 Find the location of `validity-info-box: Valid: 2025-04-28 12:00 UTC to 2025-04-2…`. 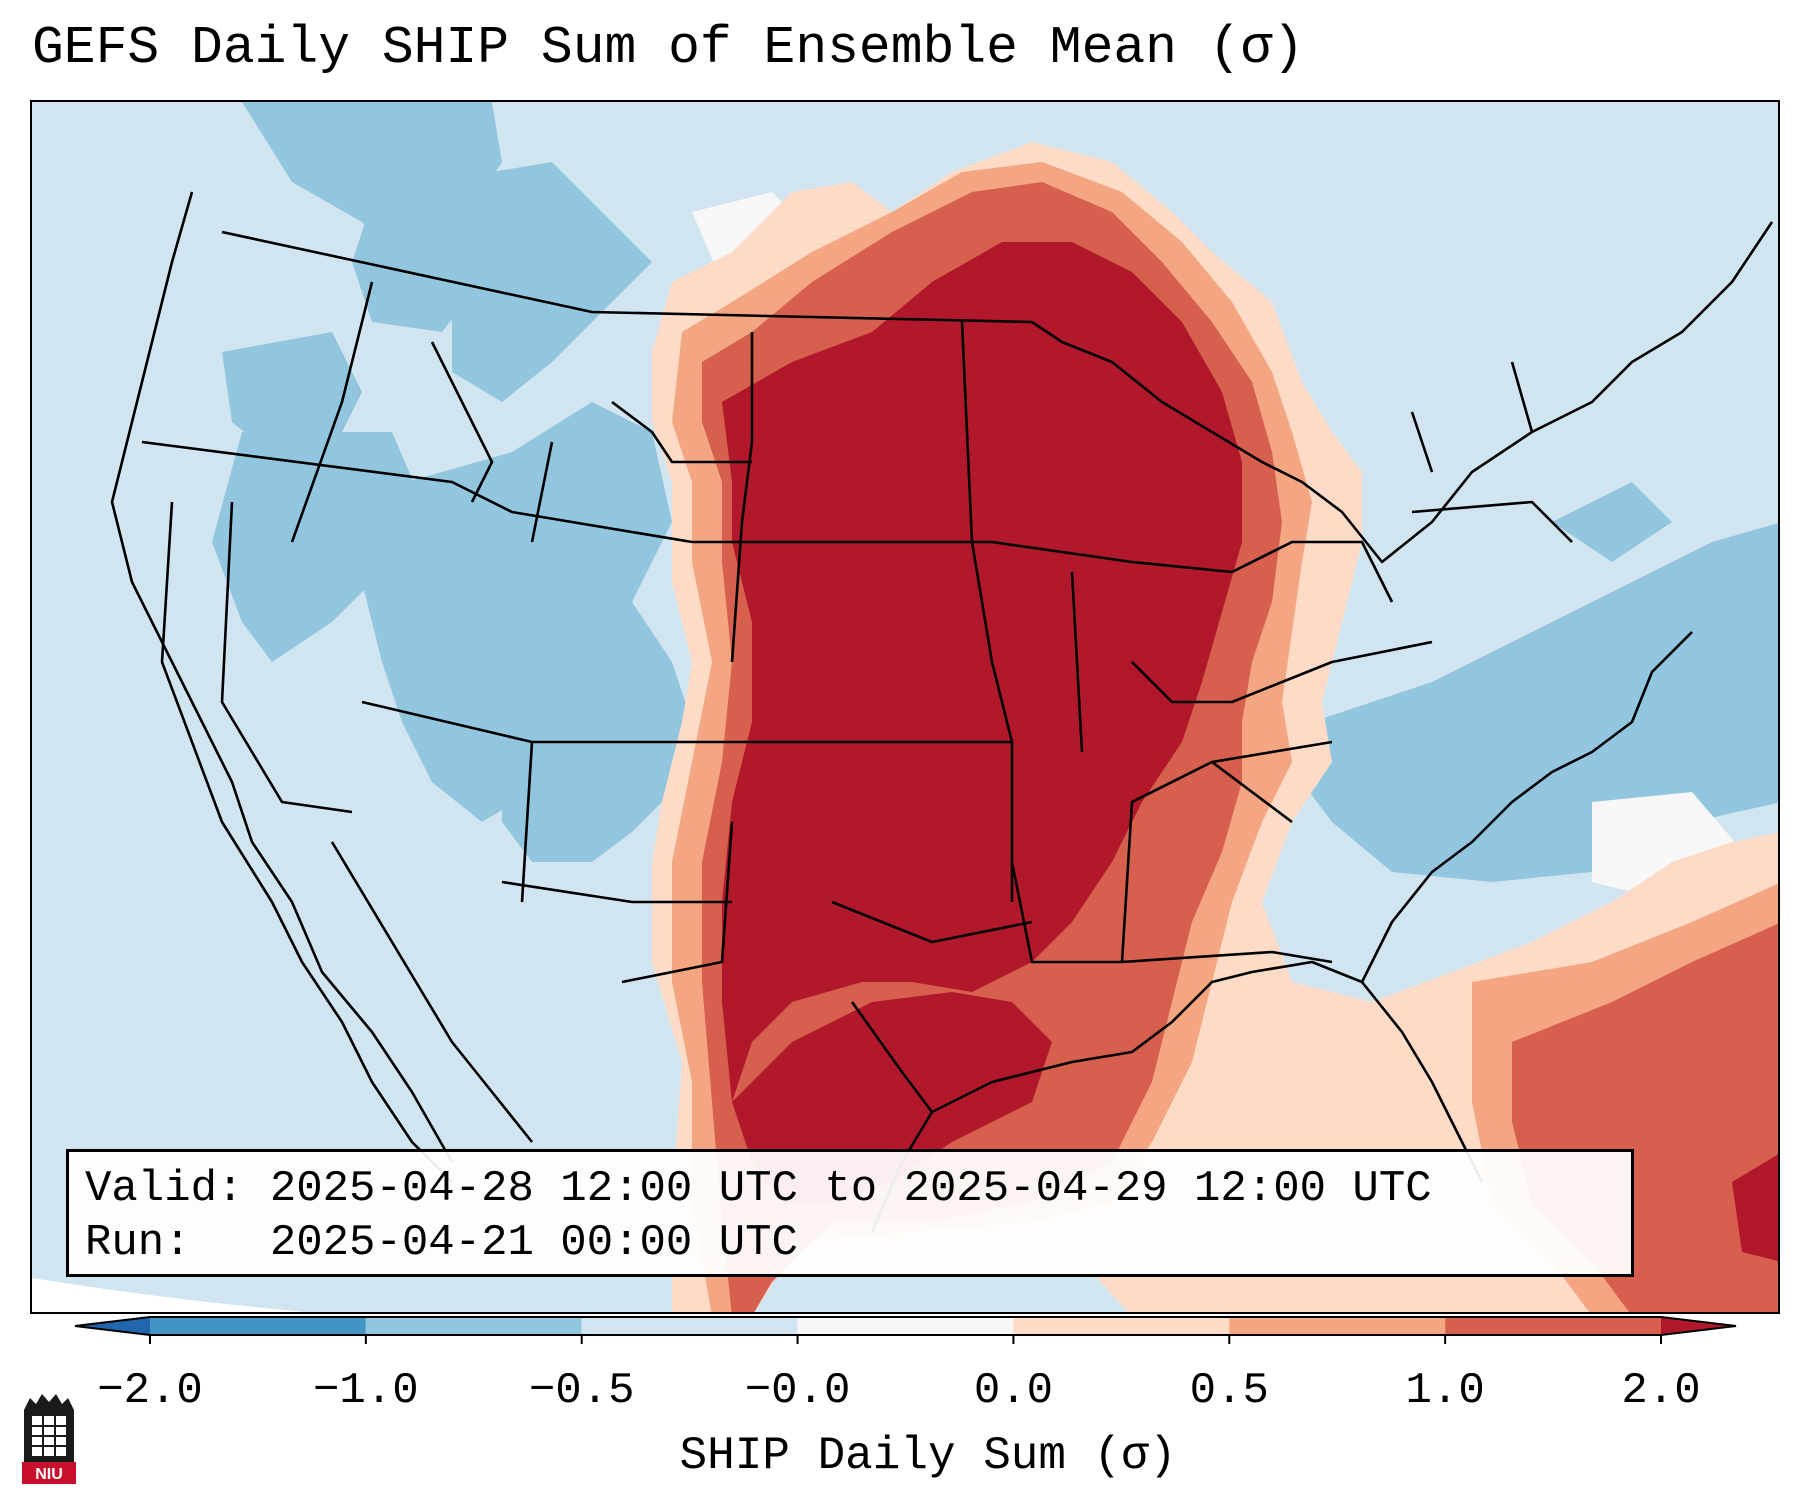

validity-info-box: Valid: 2025-04-28 12:00 UTC to 2025-04-2… is located at coordinates (850, 1213).